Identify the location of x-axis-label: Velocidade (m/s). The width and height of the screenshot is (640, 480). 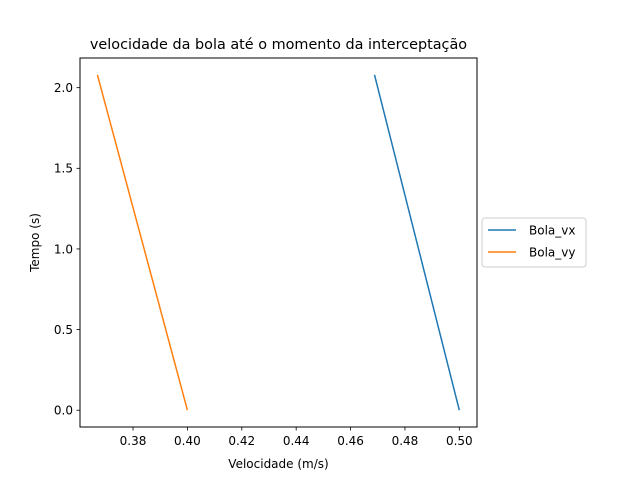
(278, 464).